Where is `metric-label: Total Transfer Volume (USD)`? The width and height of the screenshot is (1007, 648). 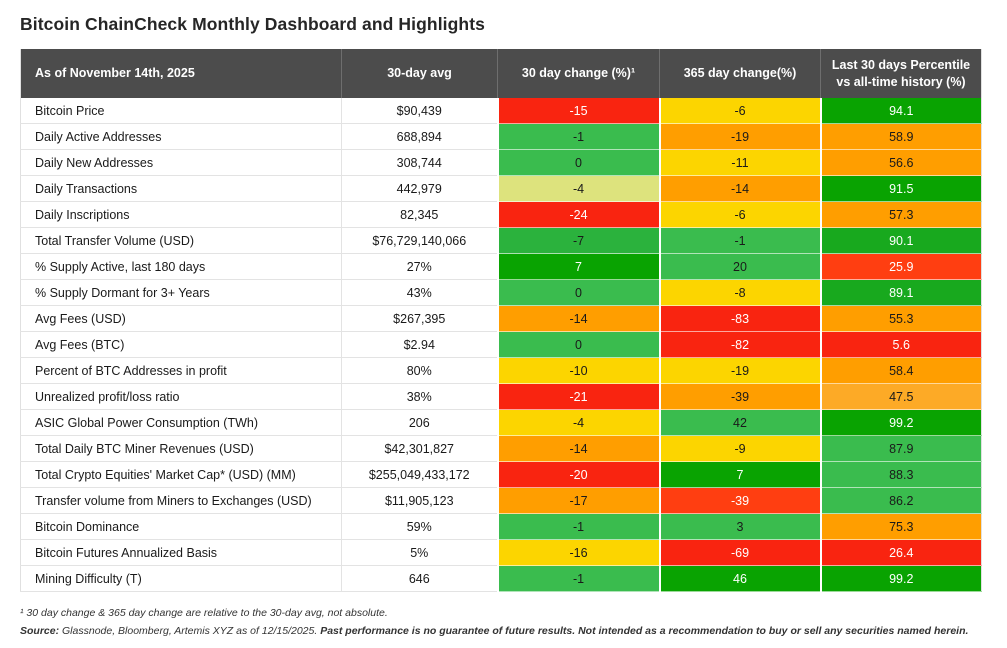 metric-label: Total Transfer Volume (USD) is located at coordinates (181, 240).